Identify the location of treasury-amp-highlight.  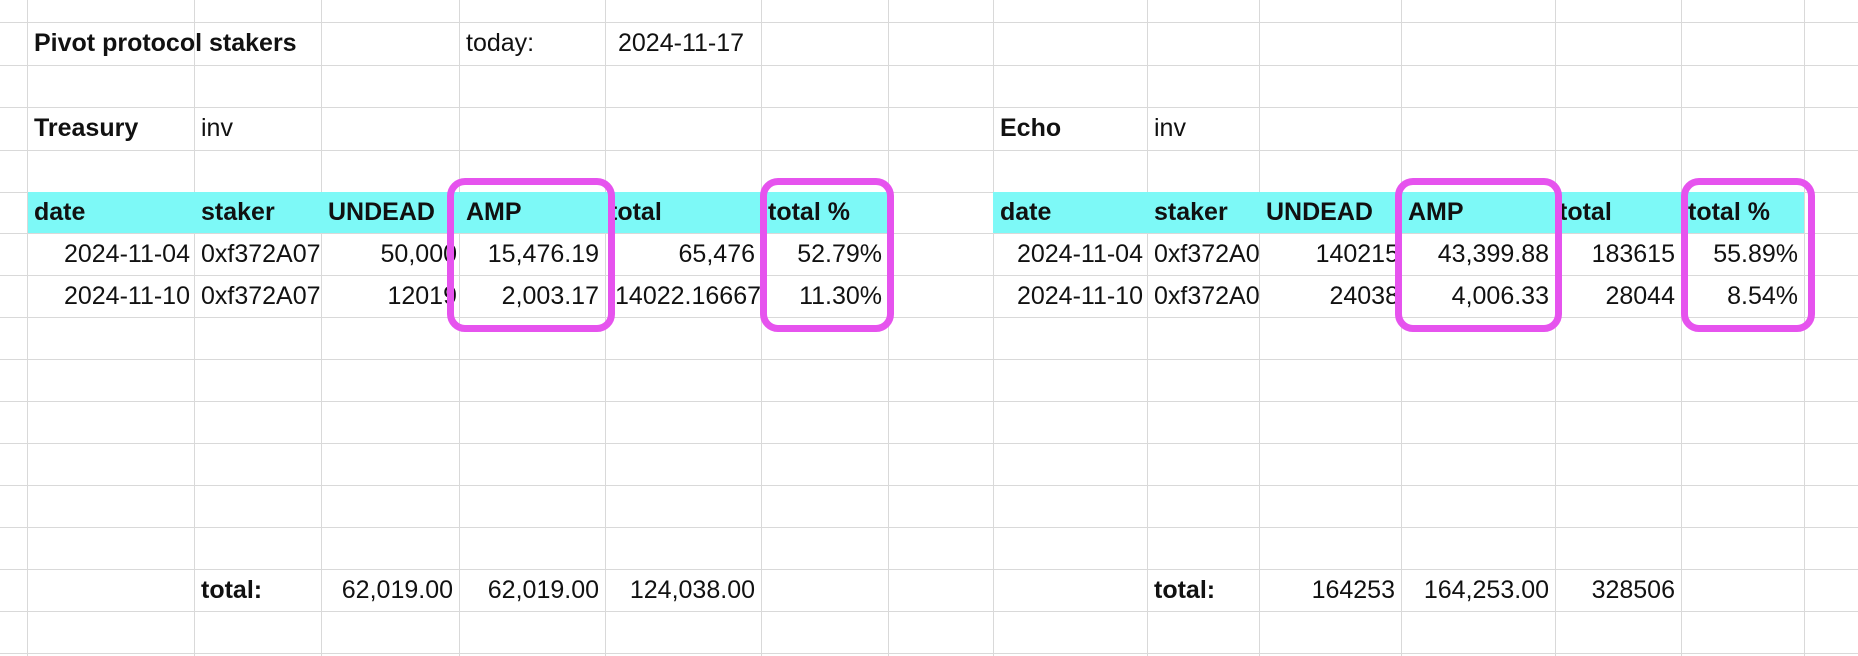
(531, 255).